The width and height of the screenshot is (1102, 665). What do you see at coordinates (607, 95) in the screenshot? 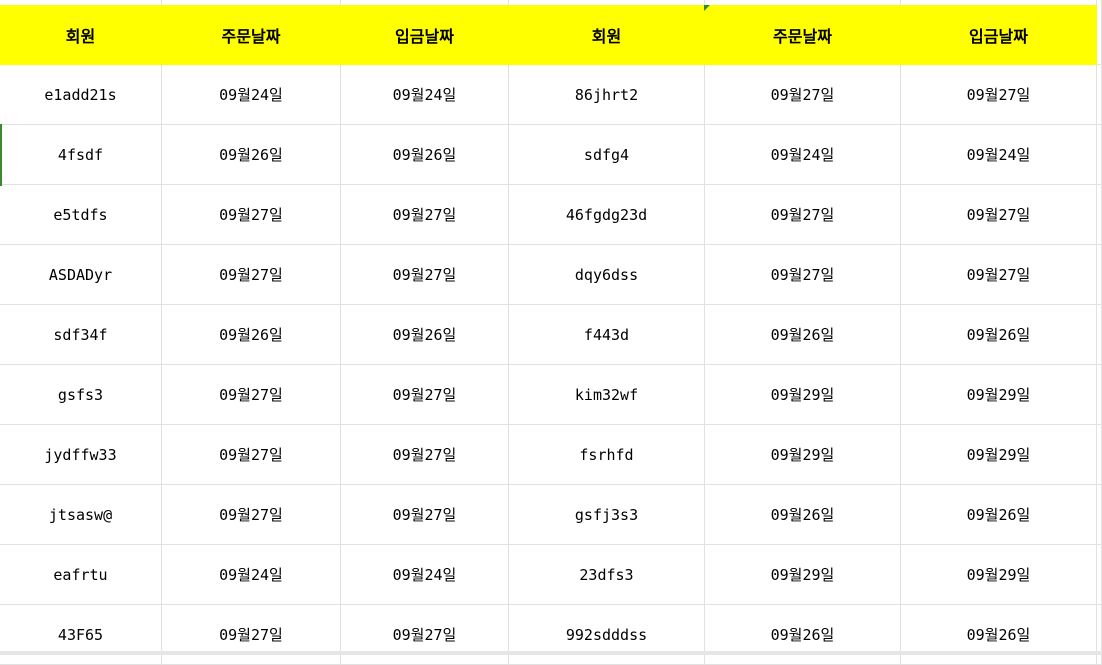
I see `member-cell: 86jhrt2` at bounding box center [607, 95].